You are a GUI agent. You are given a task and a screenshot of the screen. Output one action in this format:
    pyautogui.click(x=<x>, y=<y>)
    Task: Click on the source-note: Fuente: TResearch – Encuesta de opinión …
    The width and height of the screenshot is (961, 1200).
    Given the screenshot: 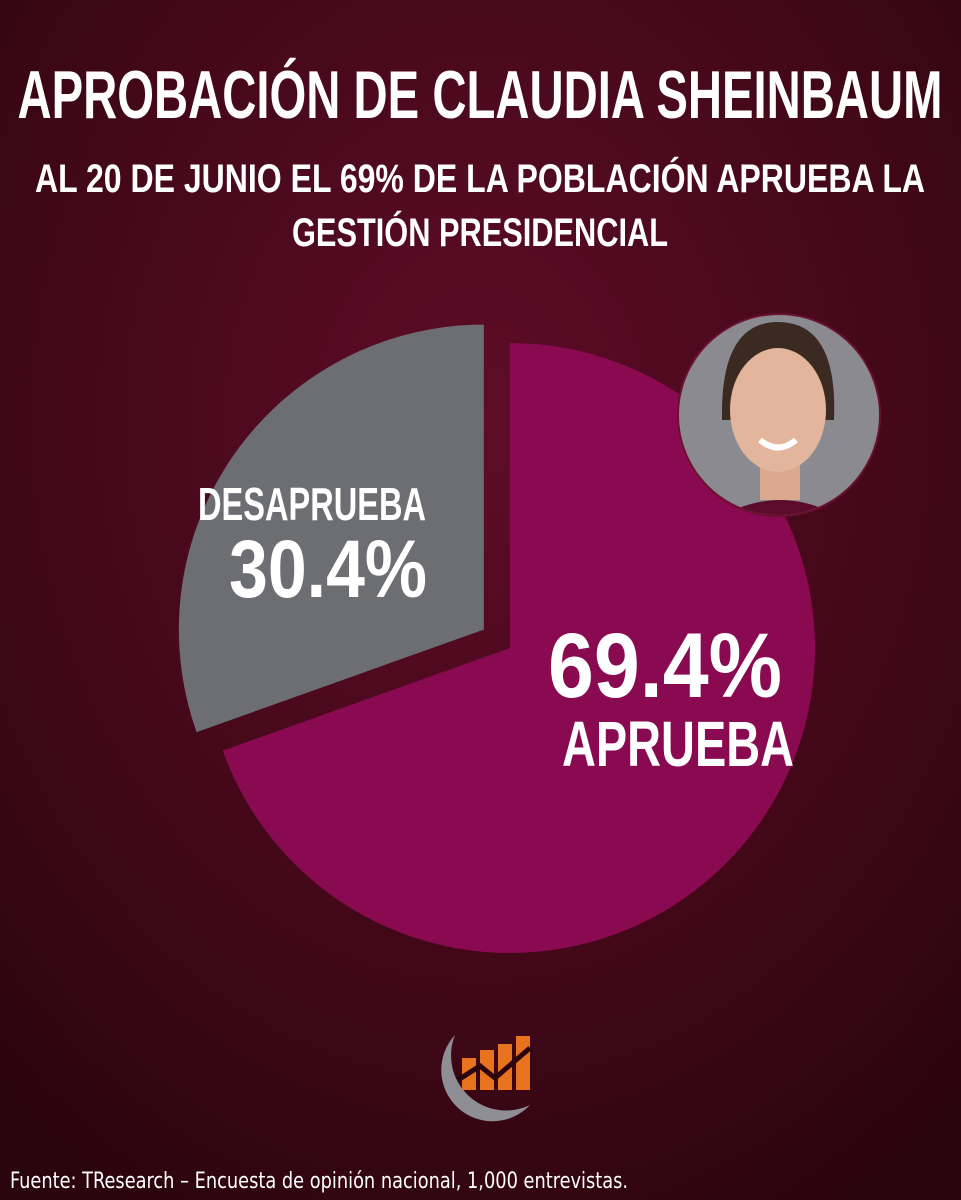 What is the action you would take?
    pyautogui.click(x=319, y=1181)
    